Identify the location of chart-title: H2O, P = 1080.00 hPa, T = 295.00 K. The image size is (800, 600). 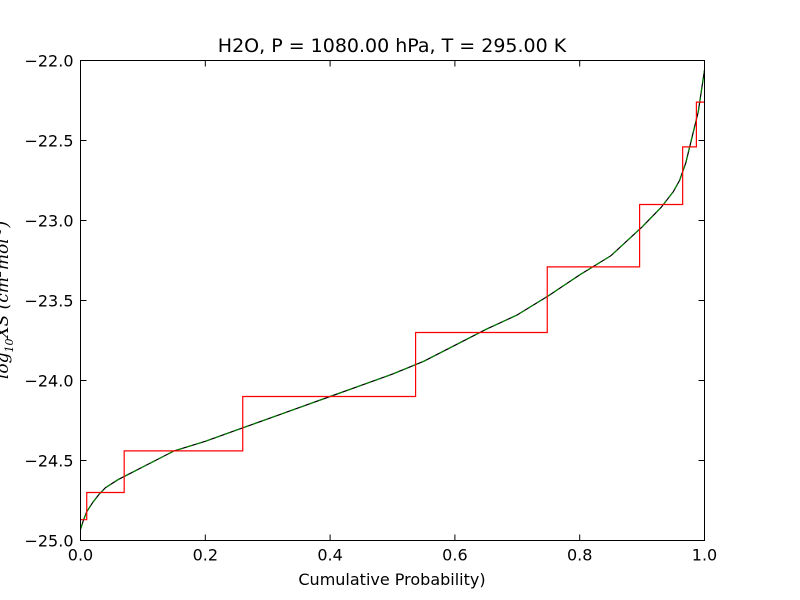
(392, 46).